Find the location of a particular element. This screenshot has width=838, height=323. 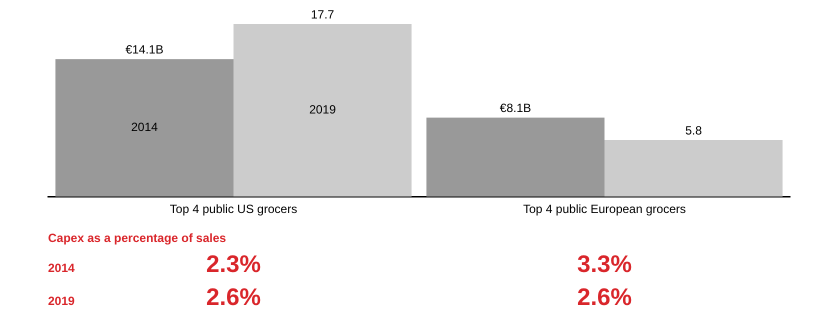

x-tick-label: Top 4 public European grocers is located at coordinates (604, 209).